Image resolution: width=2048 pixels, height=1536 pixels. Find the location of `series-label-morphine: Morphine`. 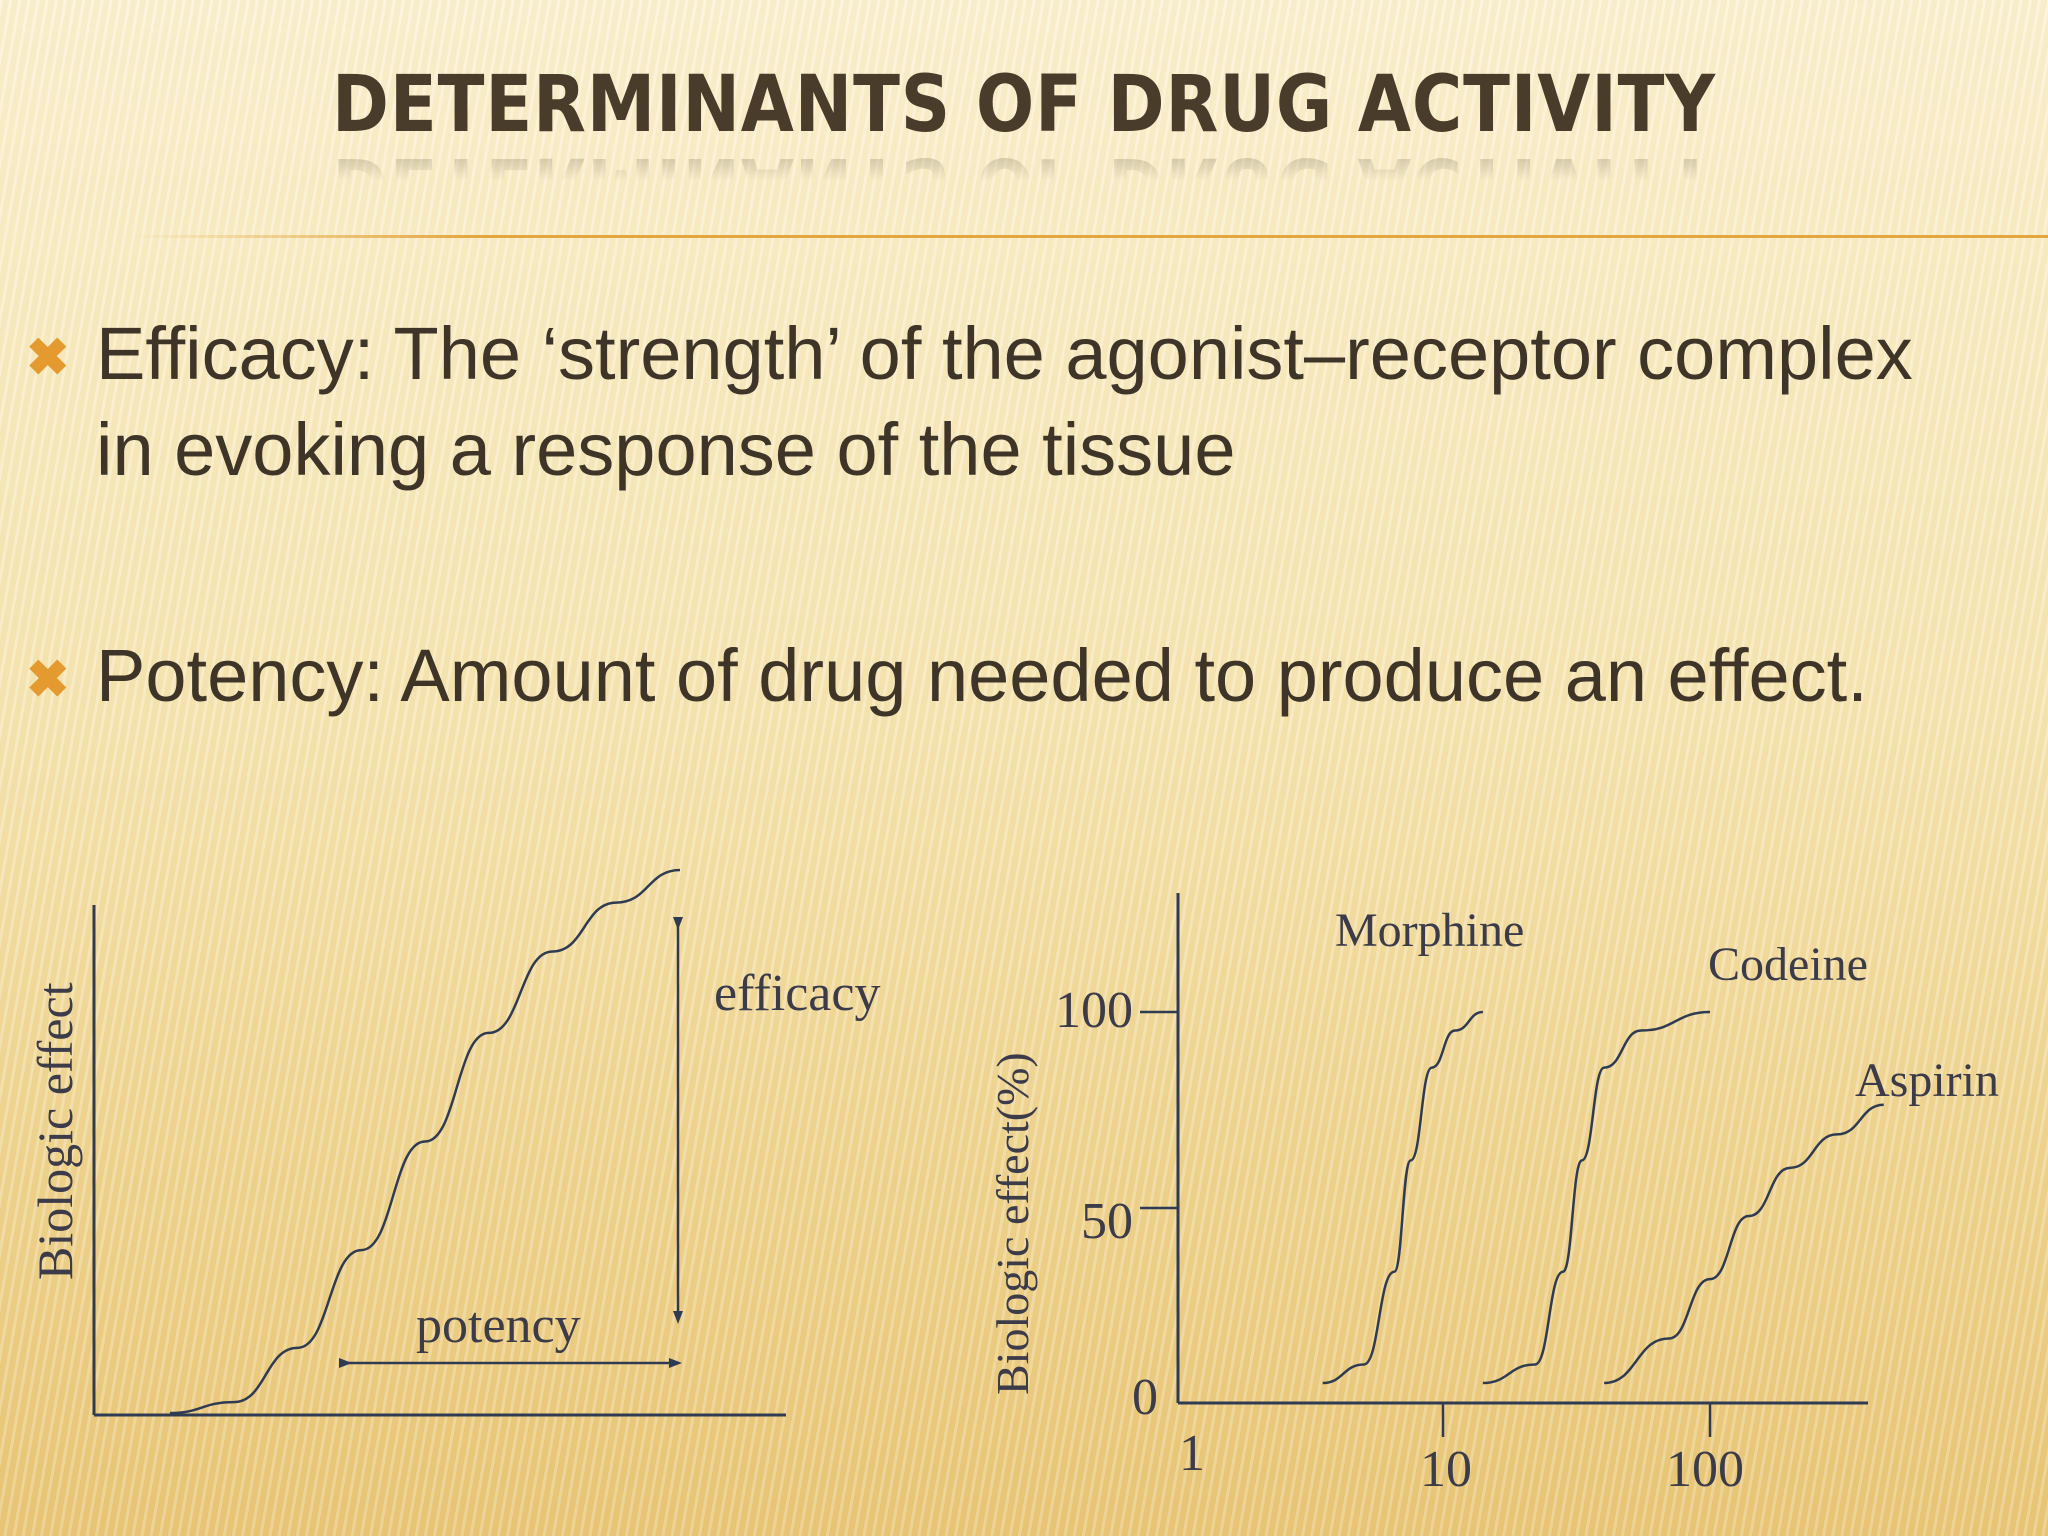

series-label-morphine: Morphine is located at coordinates (1429, 930).